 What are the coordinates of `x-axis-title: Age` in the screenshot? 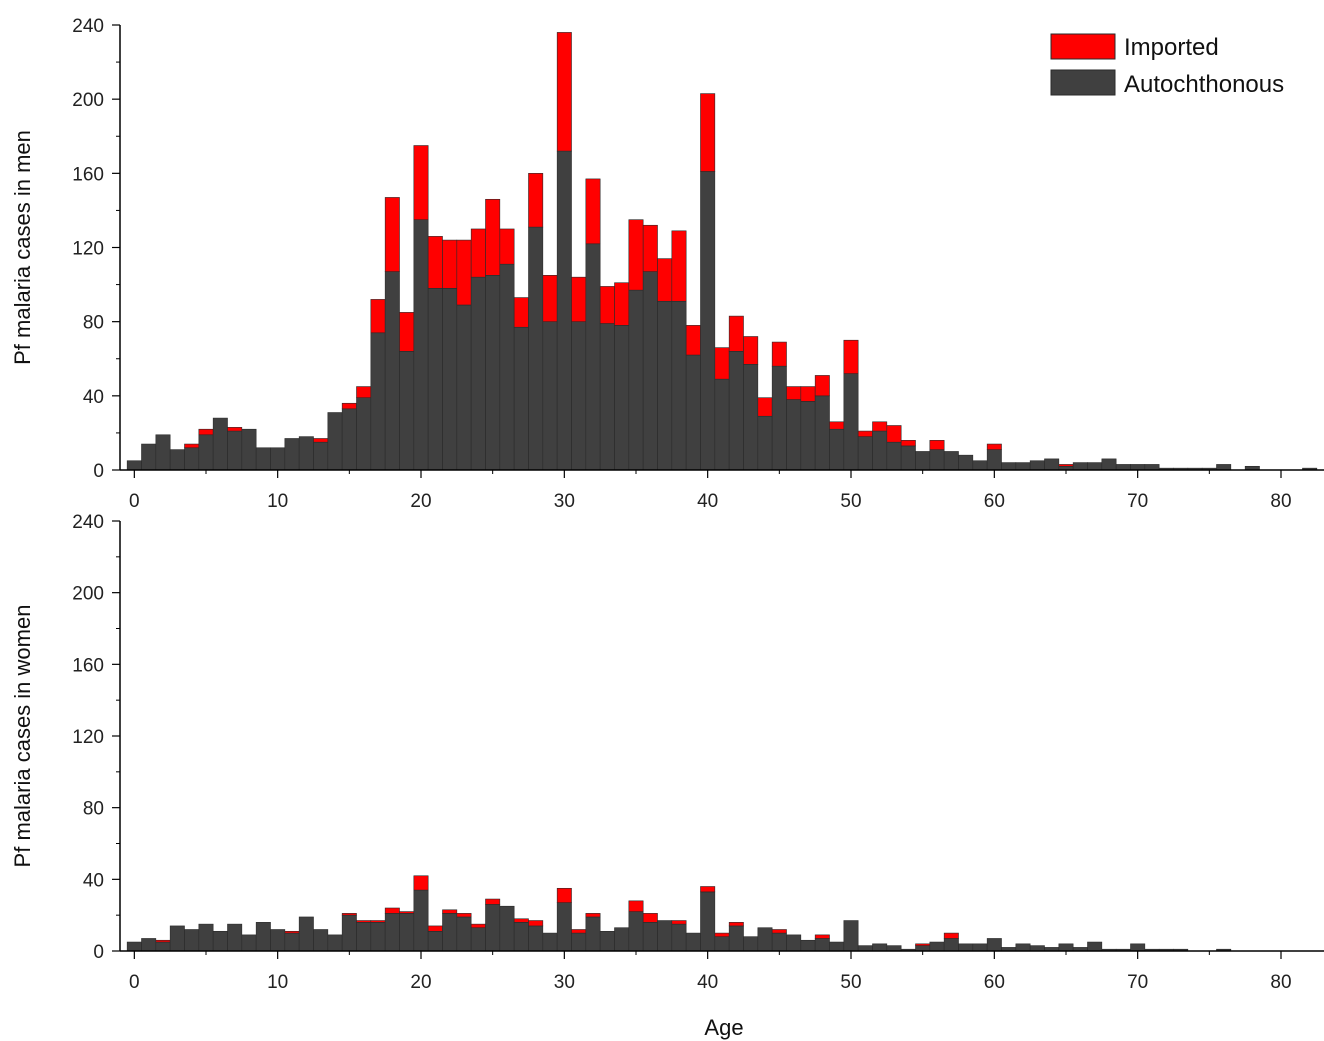 It's located at (723, 1027).